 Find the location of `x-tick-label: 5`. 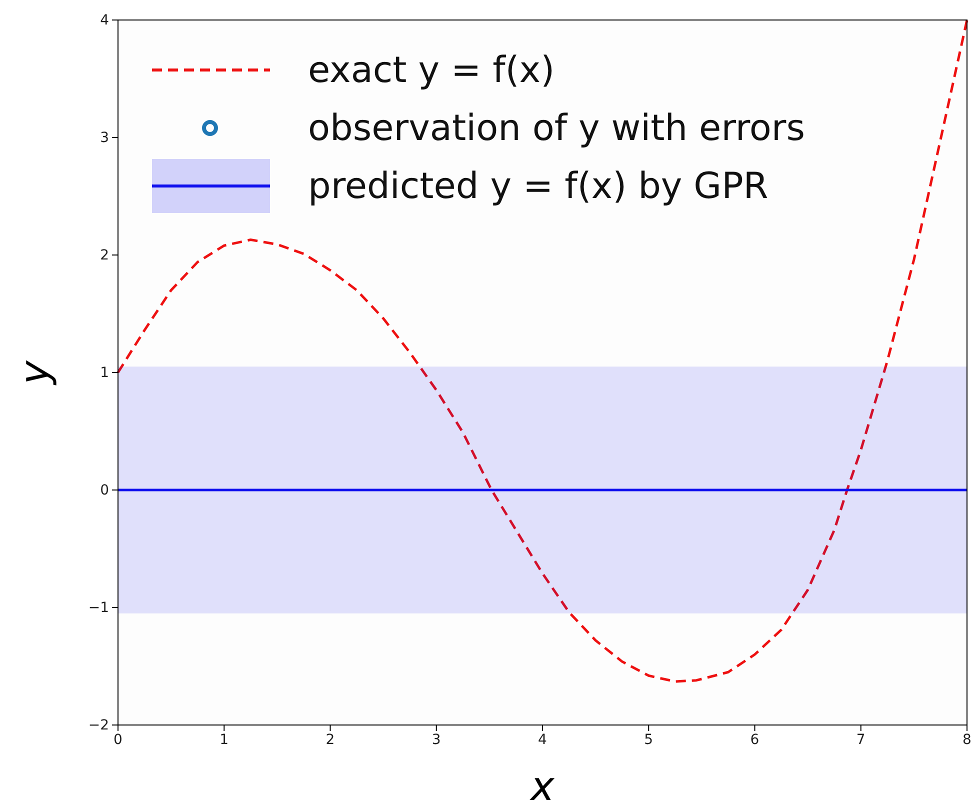

x-tick-label: 5 is located at coordinates (649, 740).